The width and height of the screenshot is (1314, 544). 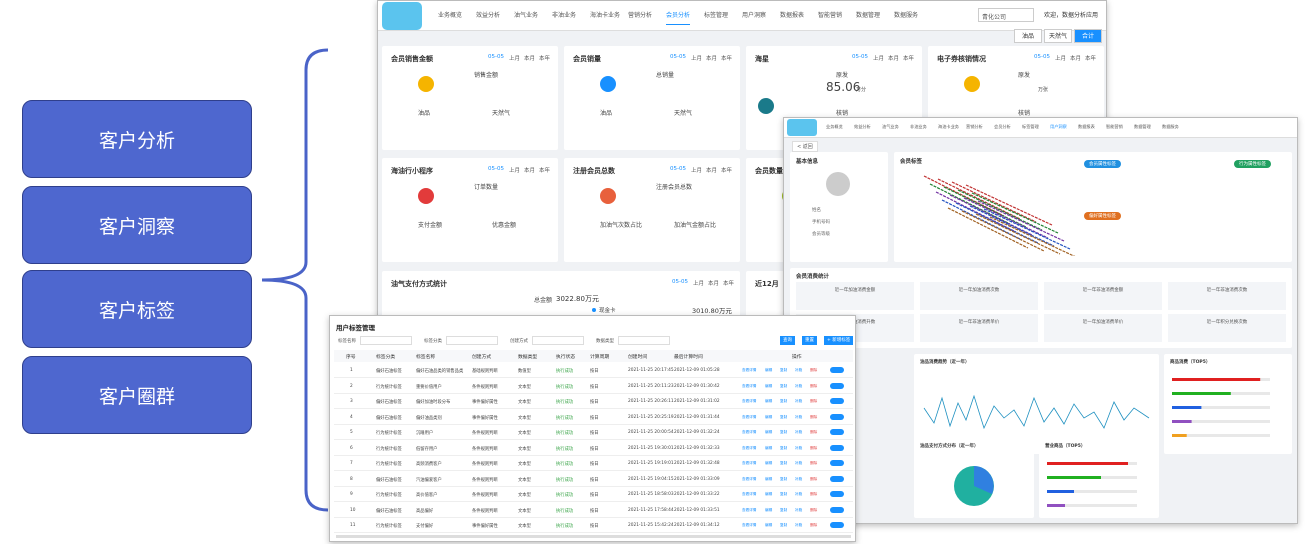 I want to click on cell: 2021-12-09 01:32:33, so click(x=697, y=448).